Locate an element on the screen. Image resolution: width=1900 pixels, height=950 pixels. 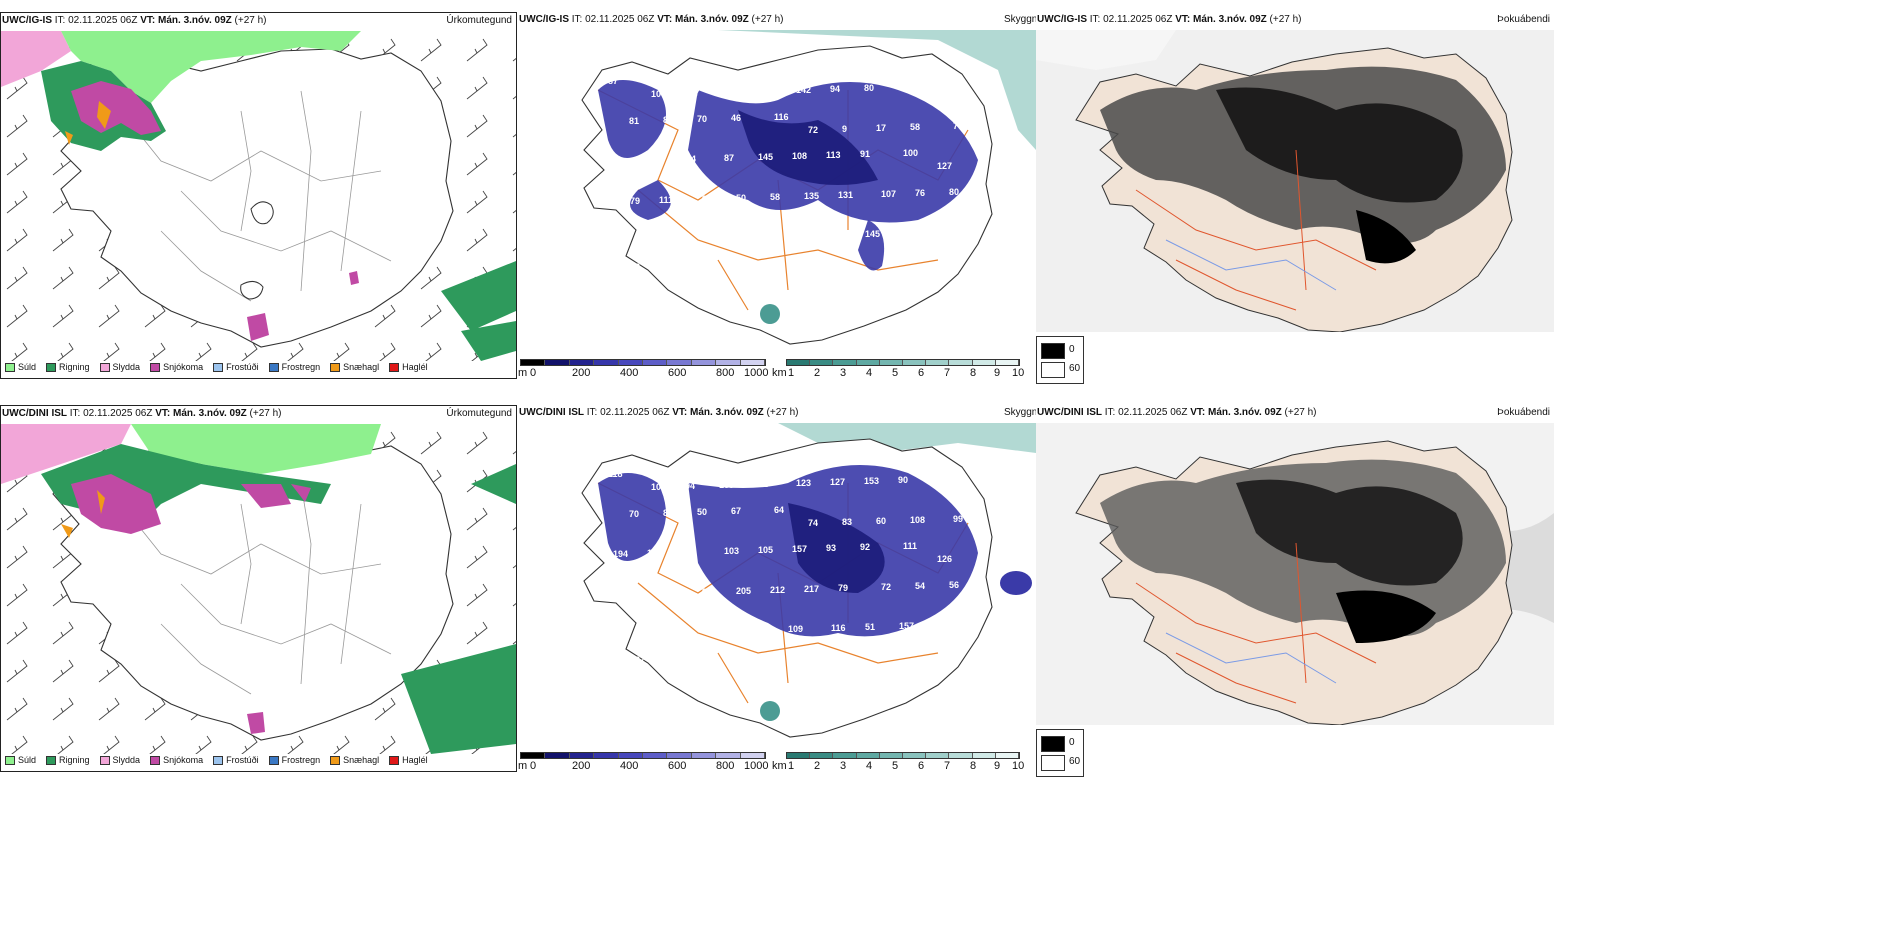
ceiling-value-label: 153 is located at coordinates (871, 481).